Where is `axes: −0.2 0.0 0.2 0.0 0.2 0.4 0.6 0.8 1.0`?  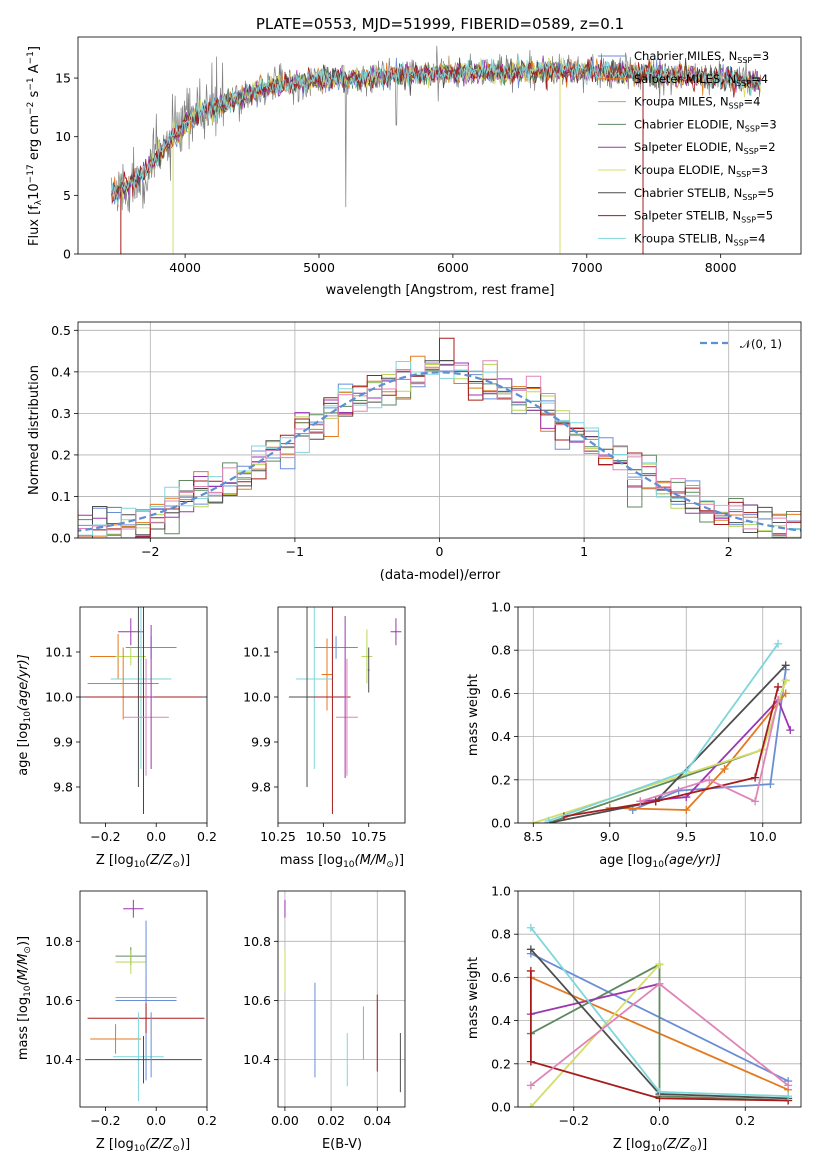 axes: −0.2 0.0 0.2 0.0 0.2 0.4 0.6 0.8 1.0 is located at coordinates (646, 1006).